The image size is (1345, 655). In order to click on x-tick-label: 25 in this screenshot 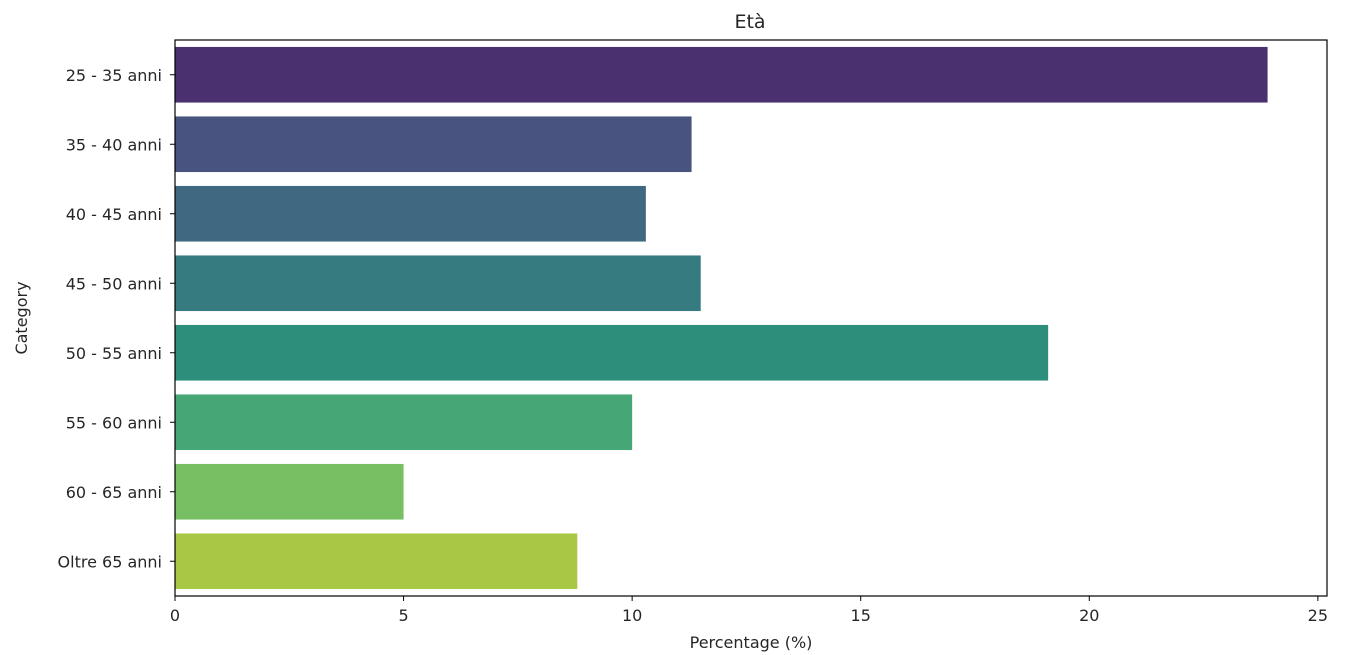, I will do `click(1318, 615)`.